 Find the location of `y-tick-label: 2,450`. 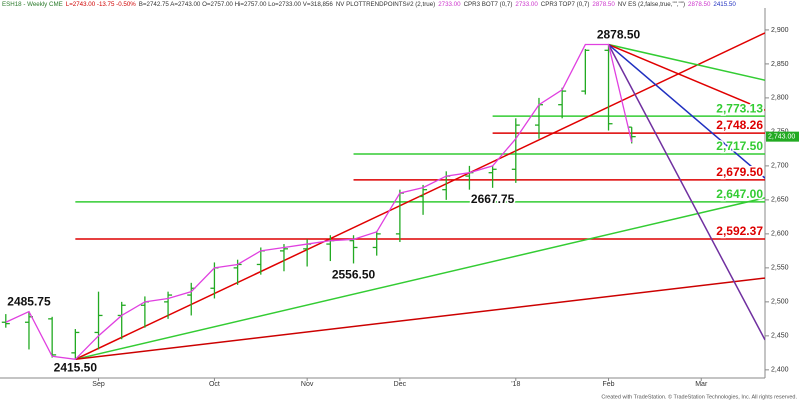

y-tick-label: 2,450 is located at coordinates (780, 336).